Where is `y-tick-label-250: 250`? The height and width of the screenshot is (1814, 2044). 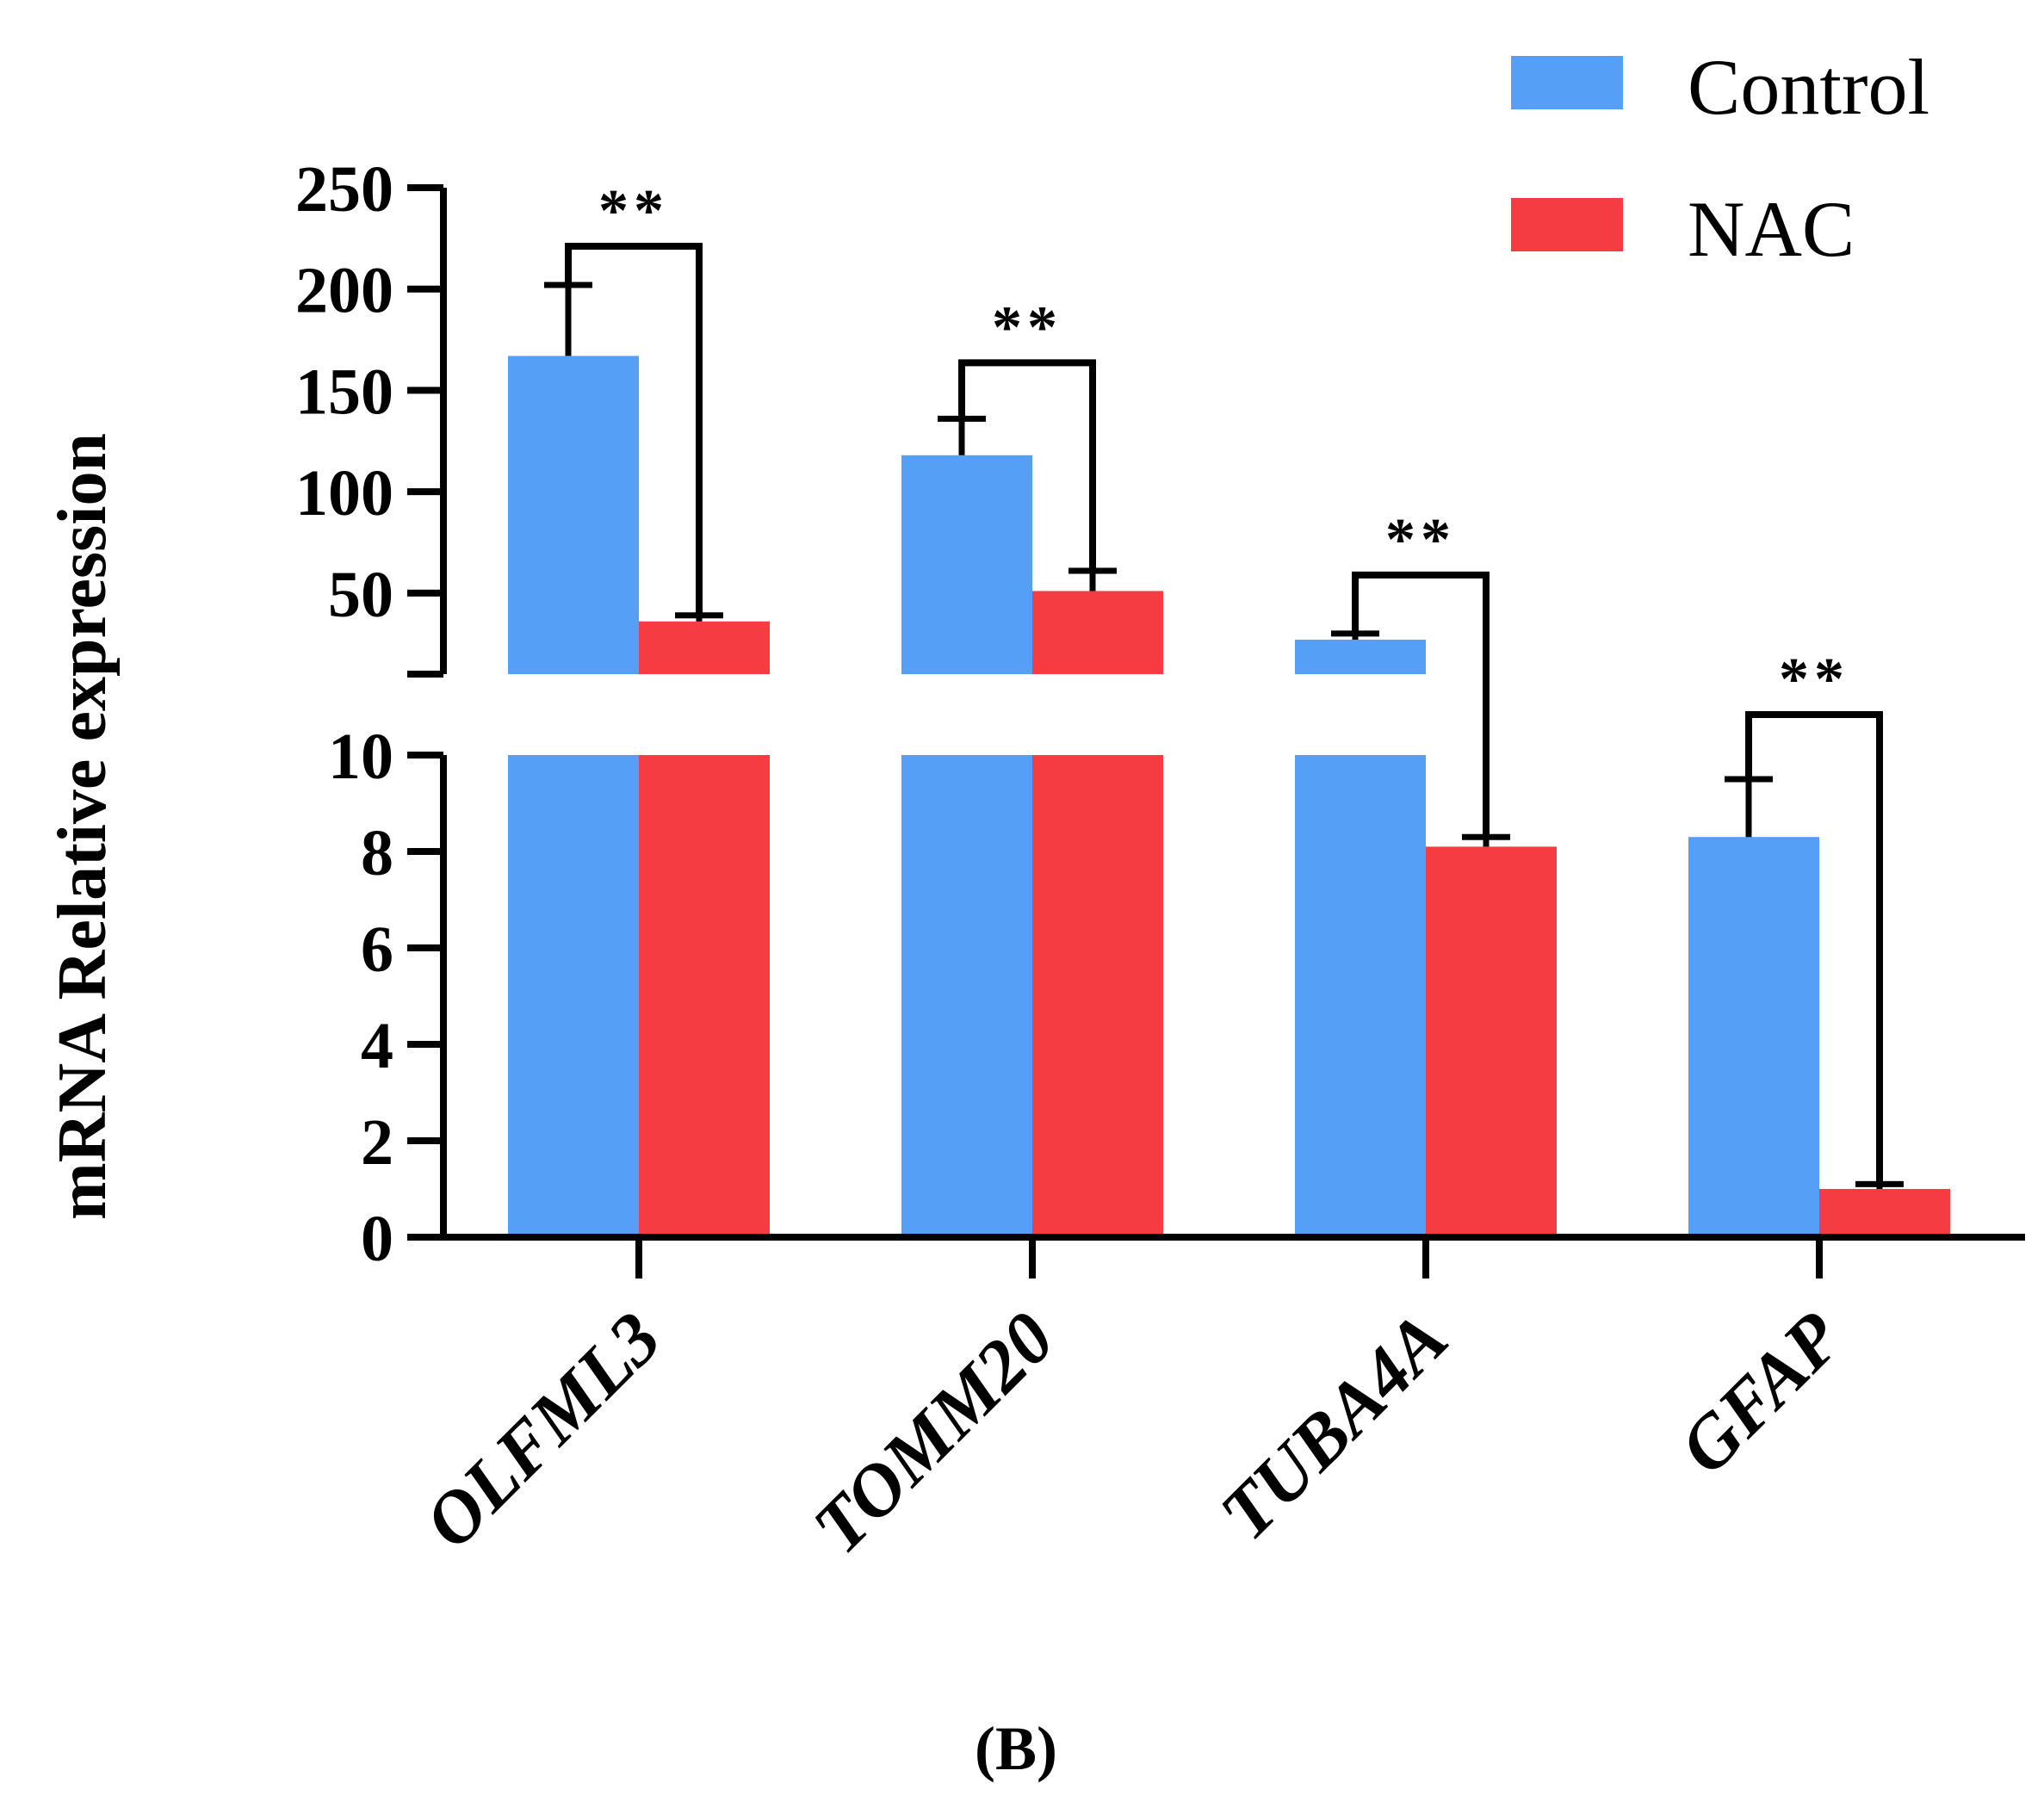 y-tick-label-250: 250 is located at coordinates (344, 189).